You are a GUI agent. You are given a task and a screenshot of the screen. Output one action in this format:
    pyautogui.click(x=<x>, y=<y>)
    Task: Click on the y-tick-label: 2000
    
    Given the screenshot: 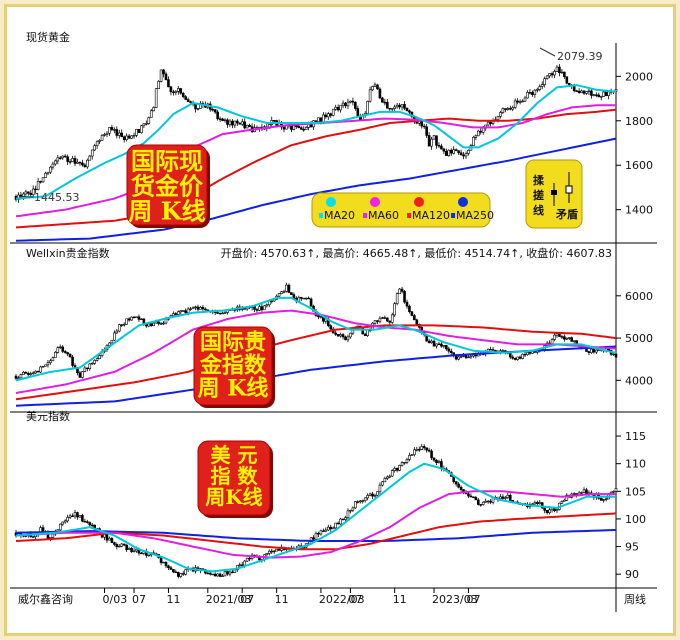 What is the action you would take?
    pyautogui.click(x=639, y=76)
    